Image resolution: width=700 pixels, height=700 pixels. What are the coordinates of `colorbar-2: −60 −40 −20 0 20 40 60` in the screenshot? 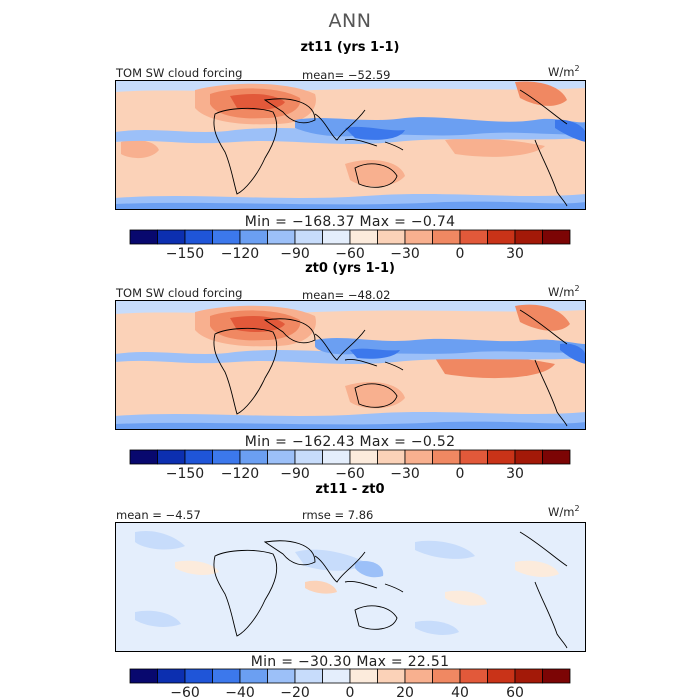 It's located at (350, 684).